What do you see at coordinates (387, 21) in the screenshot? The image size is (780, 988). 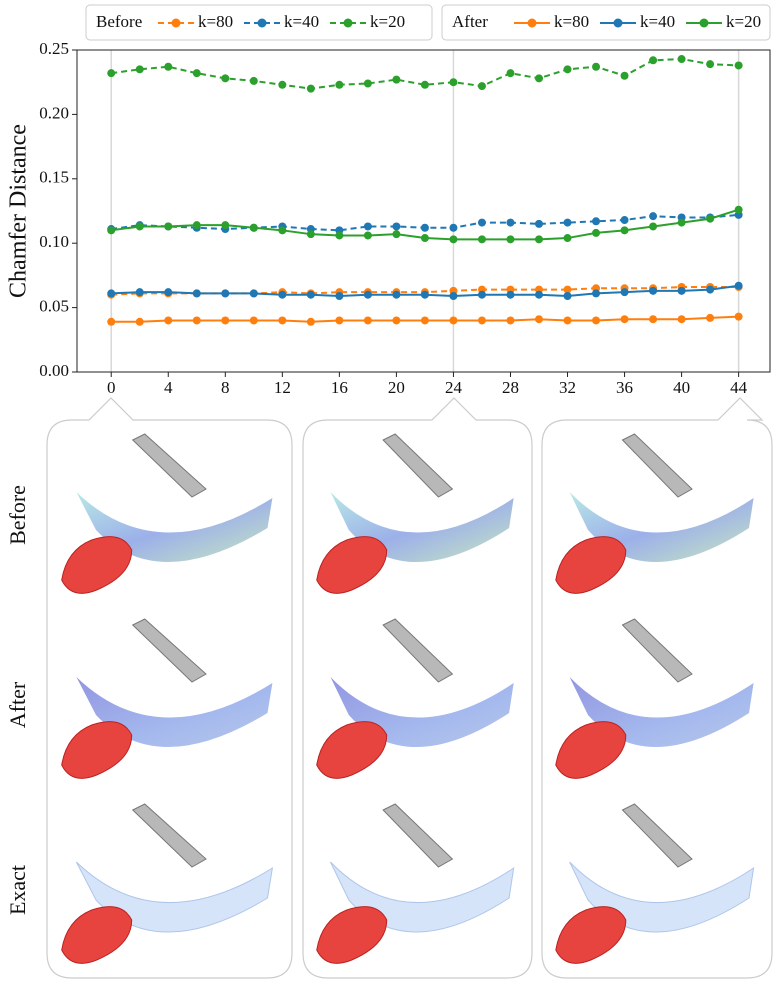 I see `legend-label: k=20` at bounding box center [387, 21].